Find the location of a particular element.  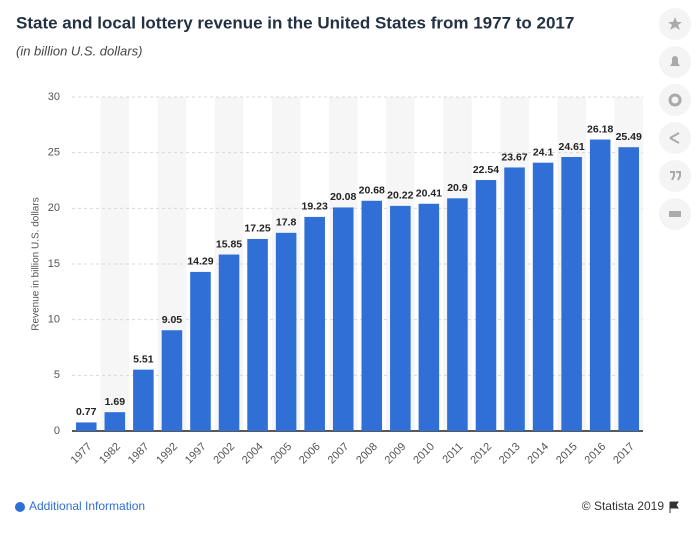

info-icon is located at coordinates (20, 507).